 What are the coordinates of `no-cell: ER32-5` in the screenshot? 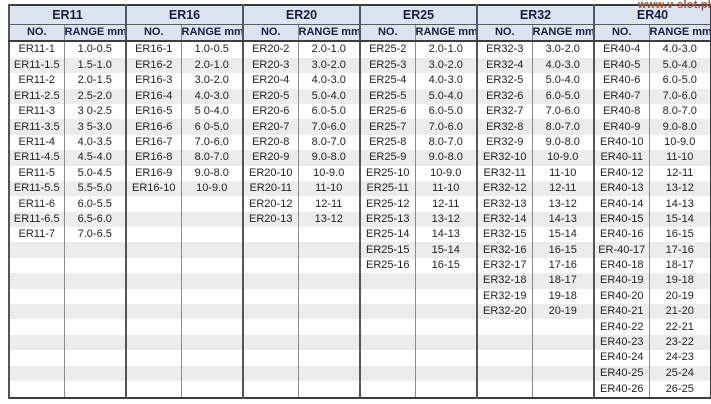 It's located at (504, 81).